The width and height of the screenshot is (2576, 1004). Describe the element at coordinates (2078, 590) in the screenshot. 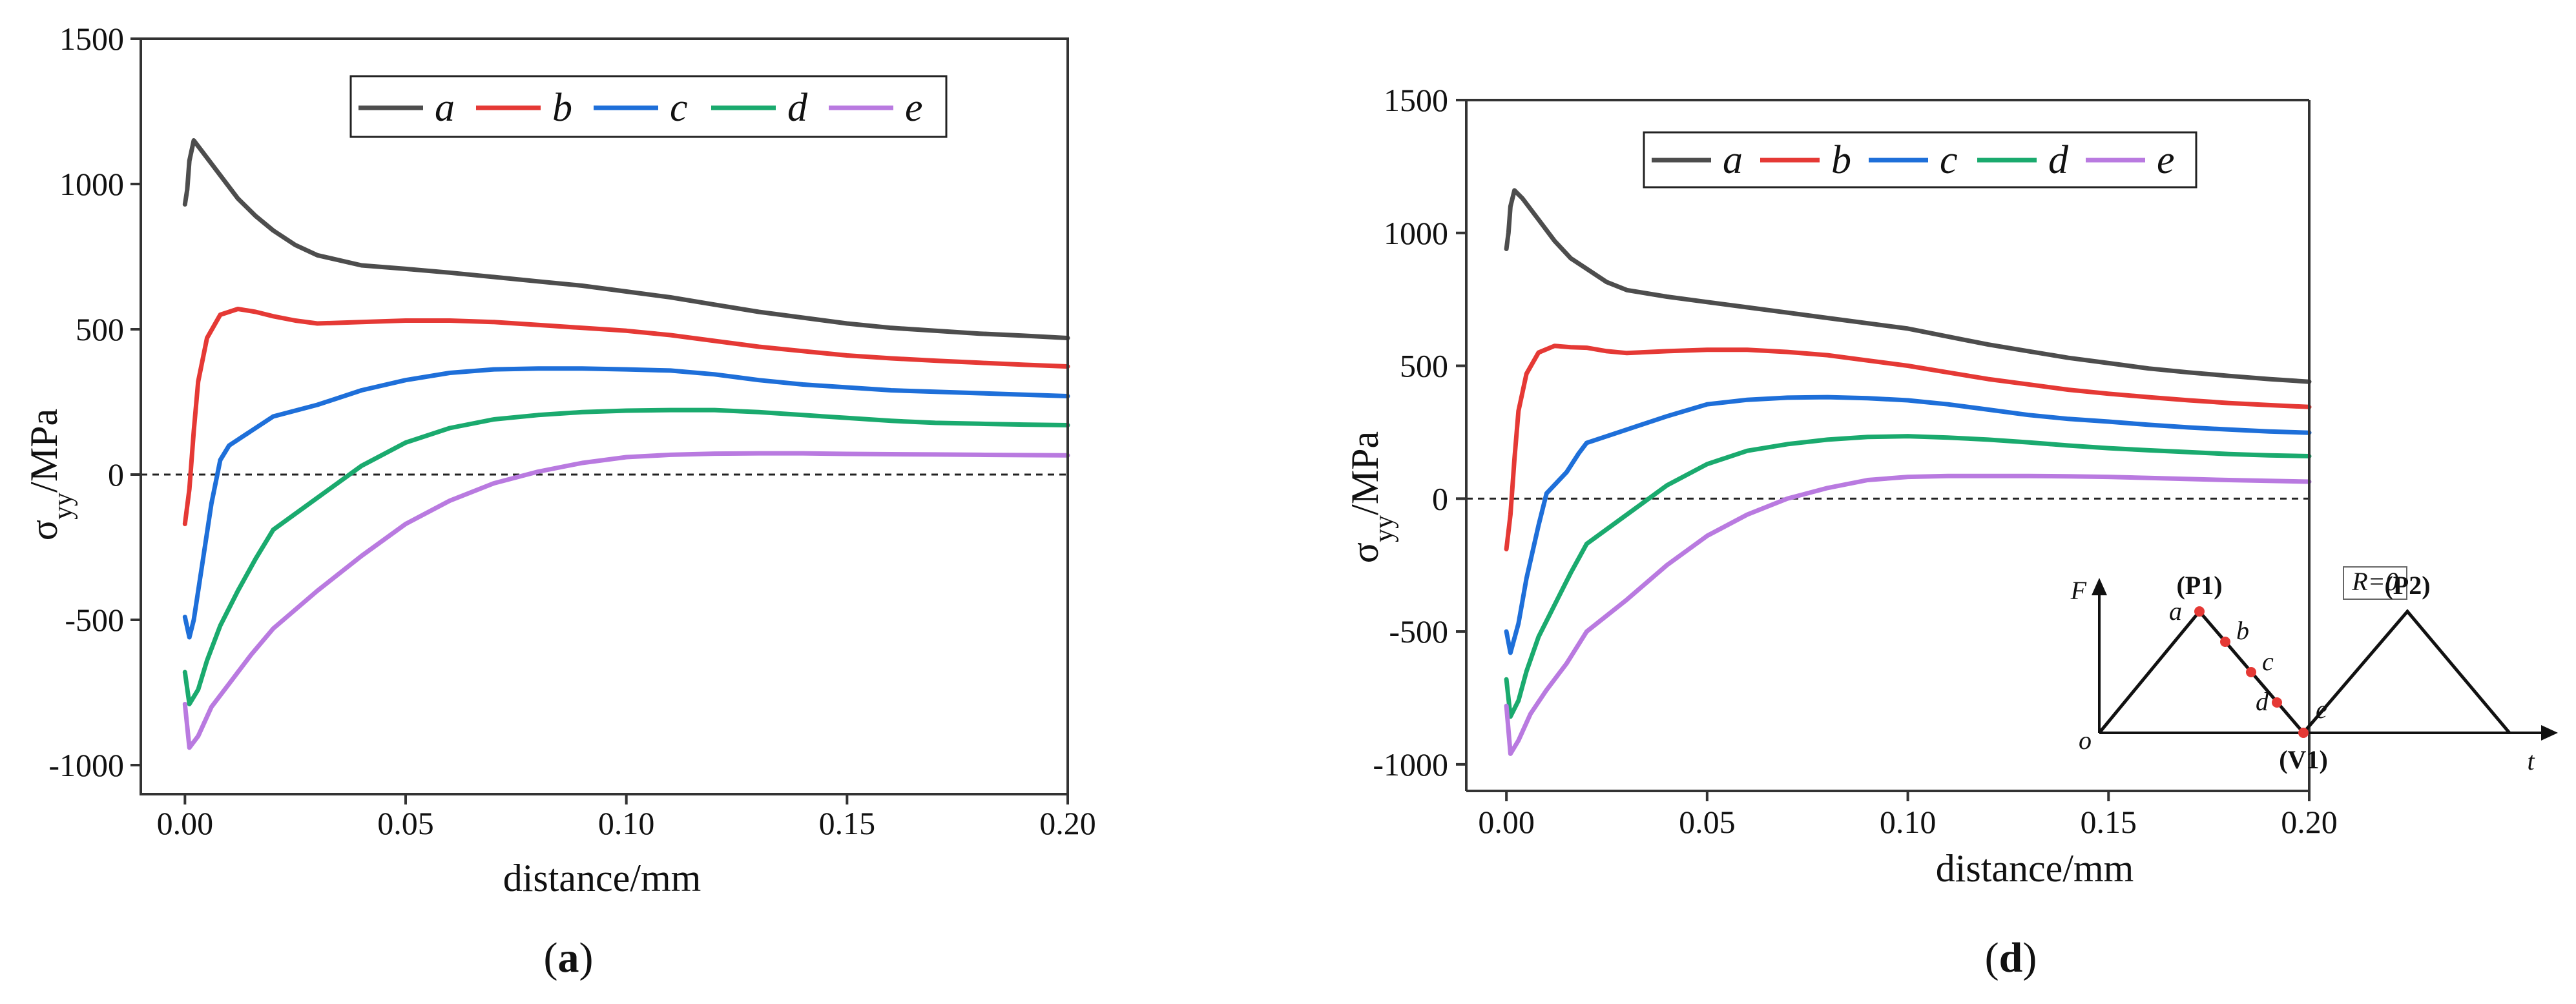

I see `inset-f-label: F` at that location.